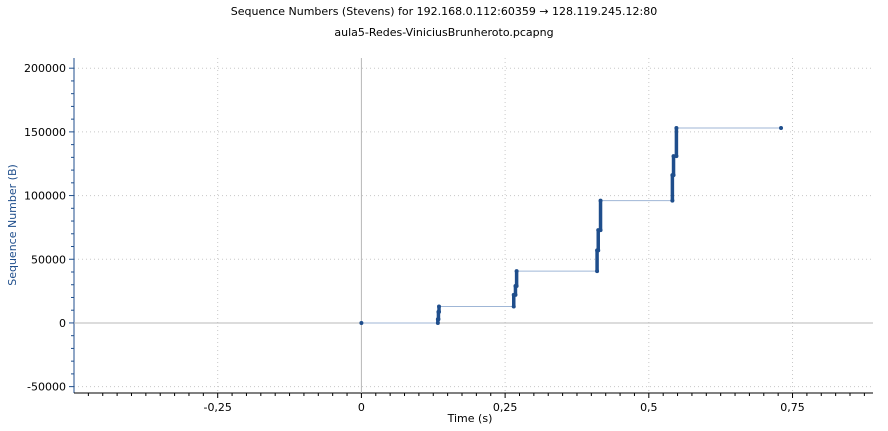  I want to click on y-tick-label: 200000, so click(45, 68).